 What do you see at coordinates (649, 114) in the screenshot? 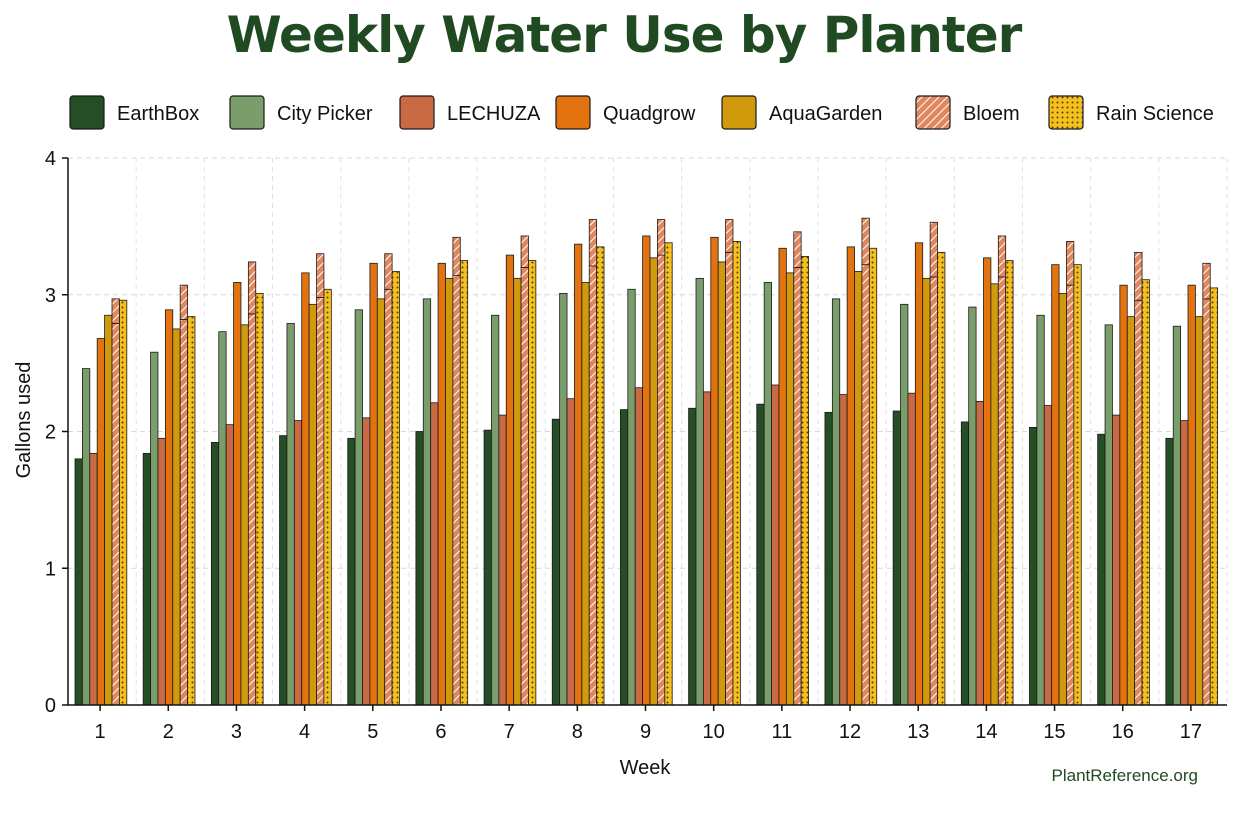
I see `legend-label: Quadgrow` at bounding box center [649, 114].